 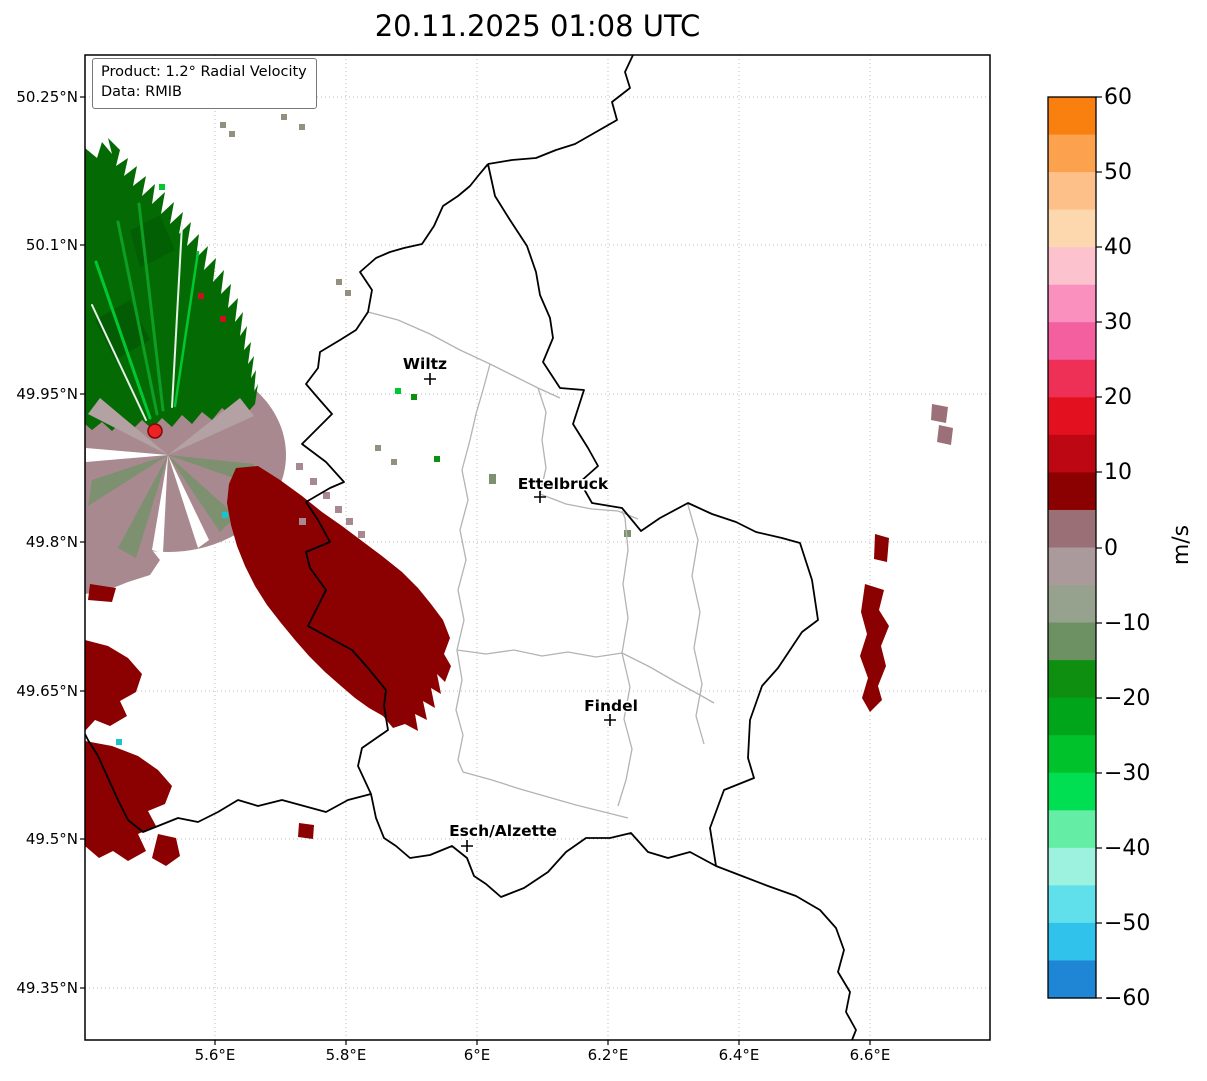 I want to click on radar-echo-near-zero-wedges, so click(x=171, y=506).